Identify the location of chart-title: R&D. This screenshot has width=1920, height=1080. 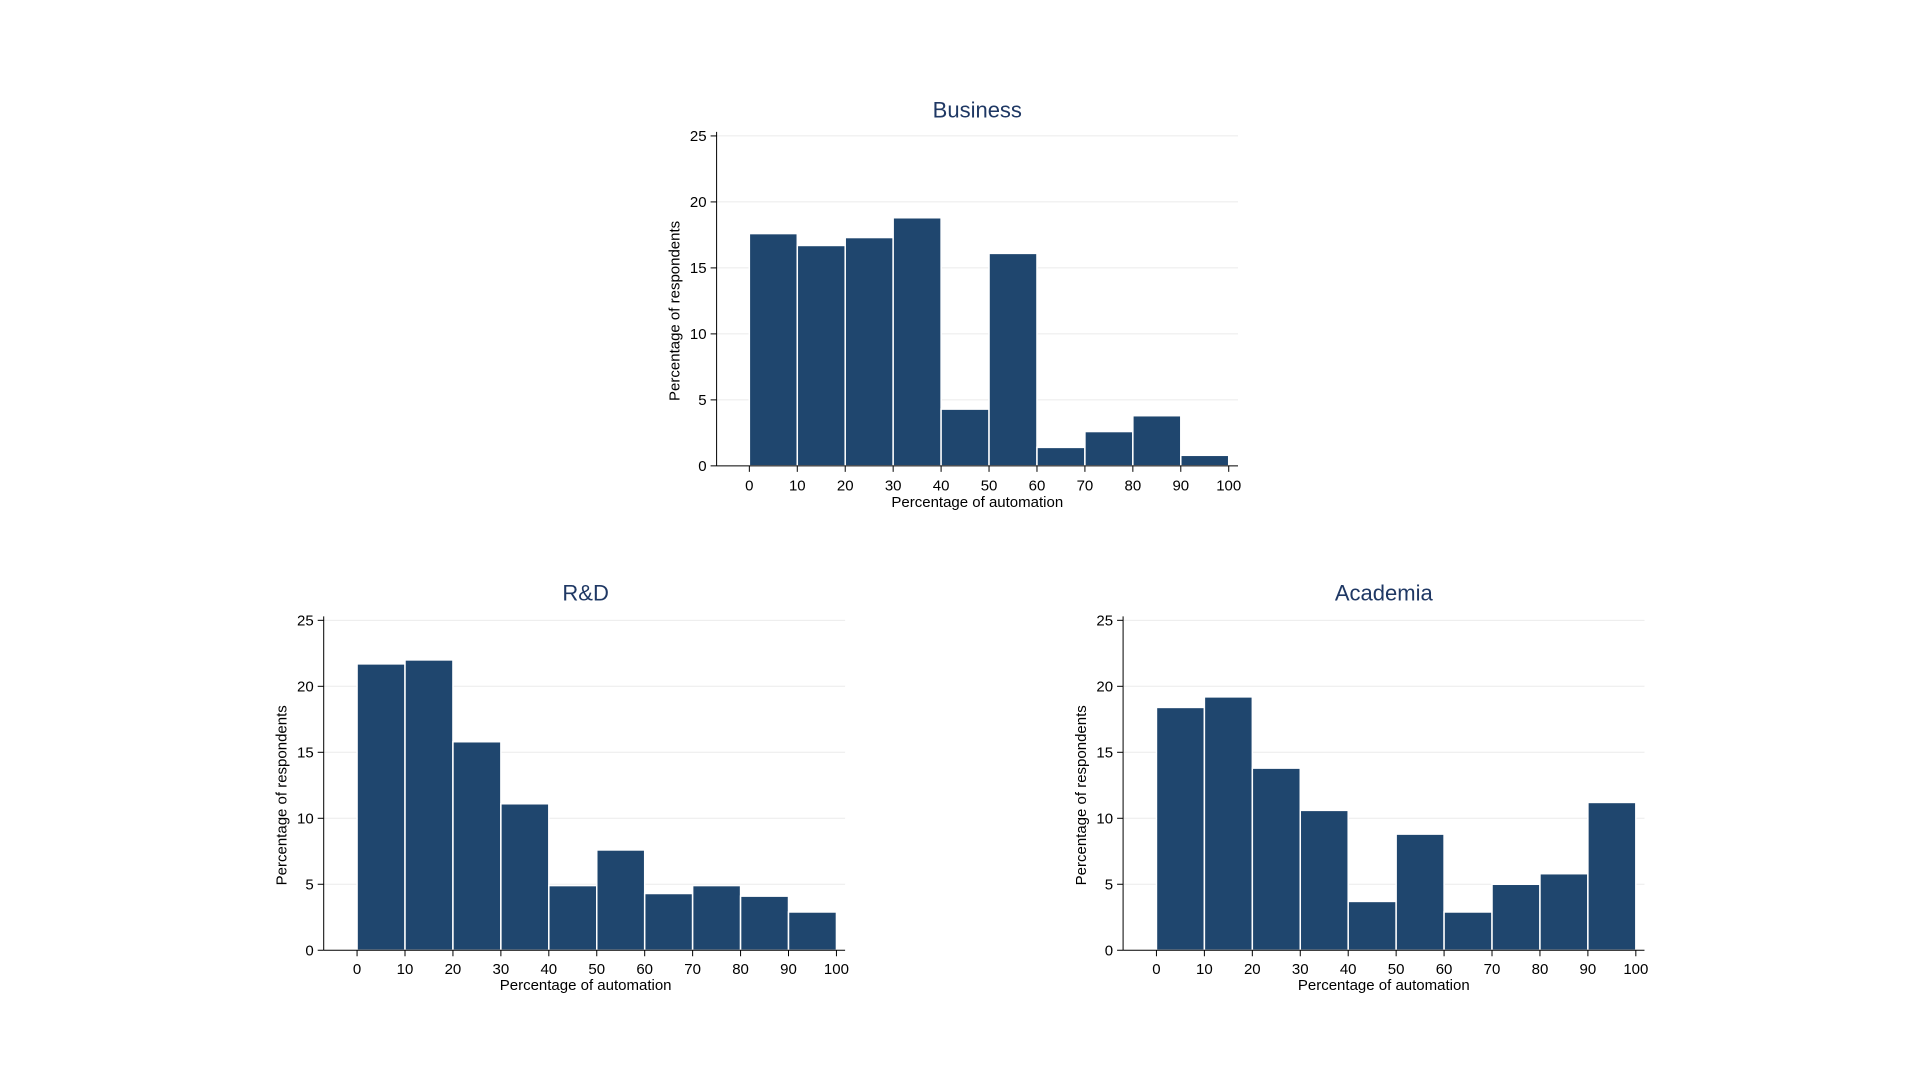
(585, 593).